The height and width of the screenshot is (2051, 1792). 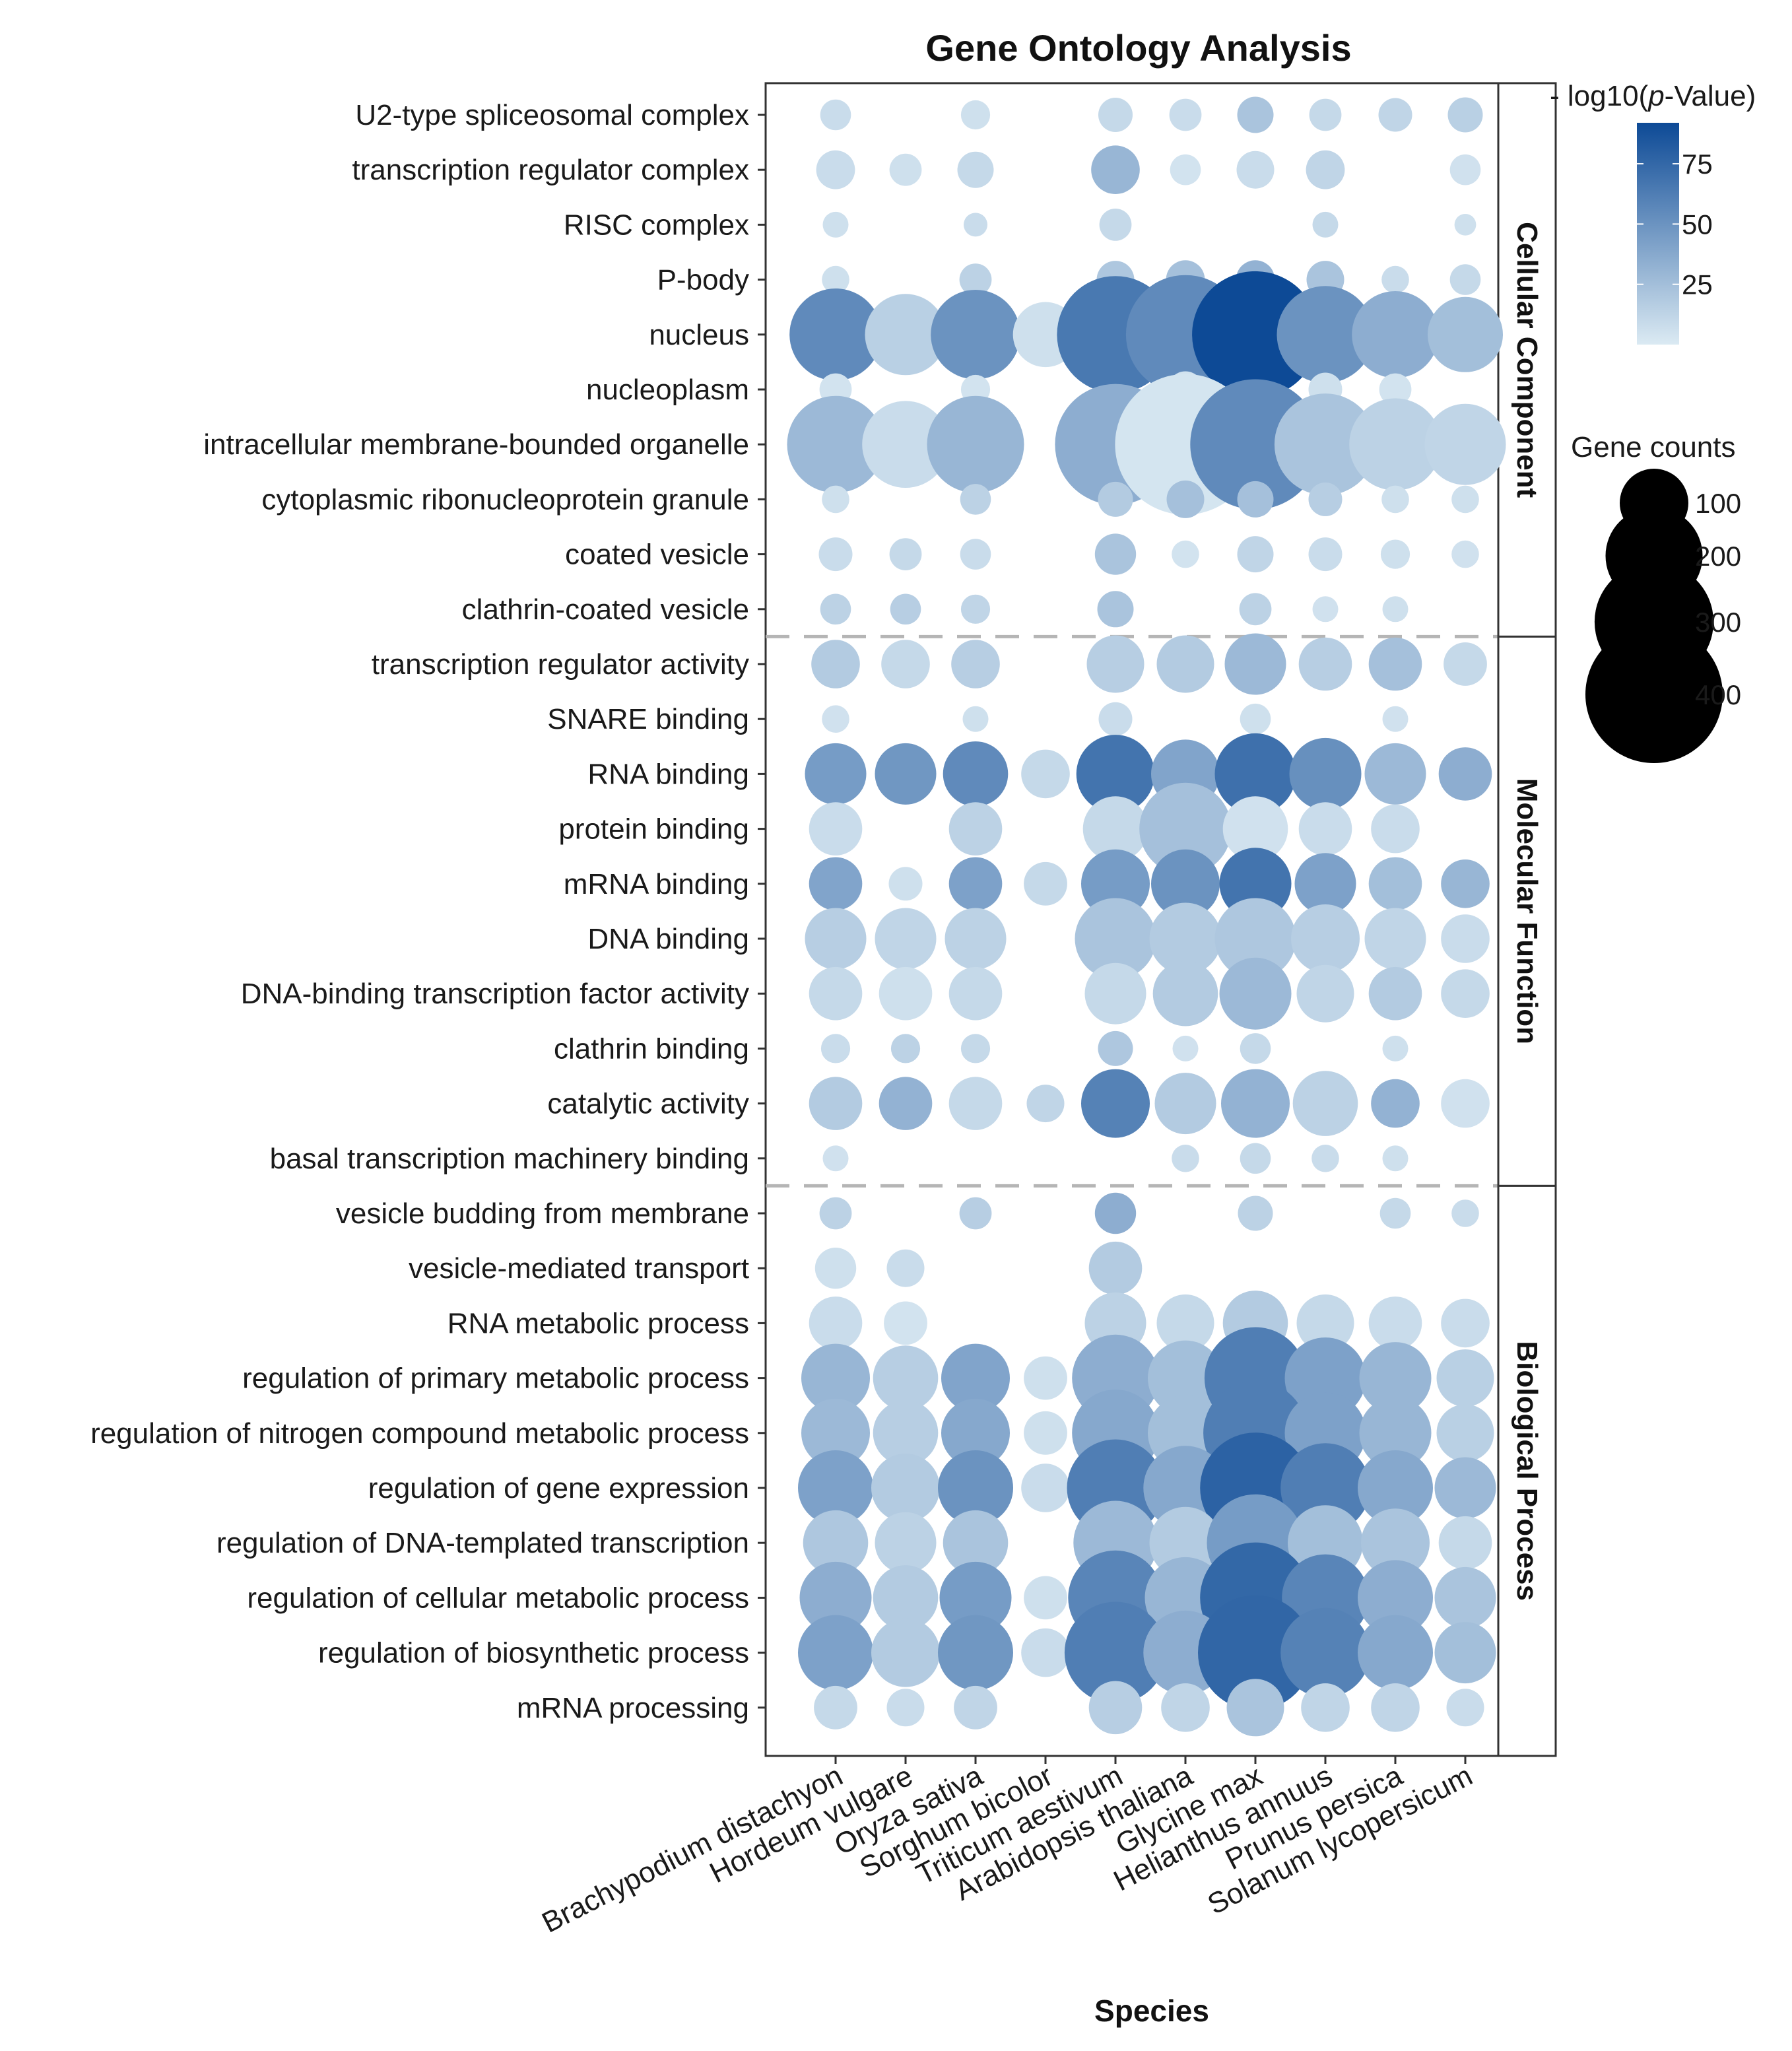 What do you see at coordinates (1395, 1378) in the screenshot?
I see `dot-regulation-of-primary-metabolic-process-prunus-persica` at bounding box center [1395, 1378].